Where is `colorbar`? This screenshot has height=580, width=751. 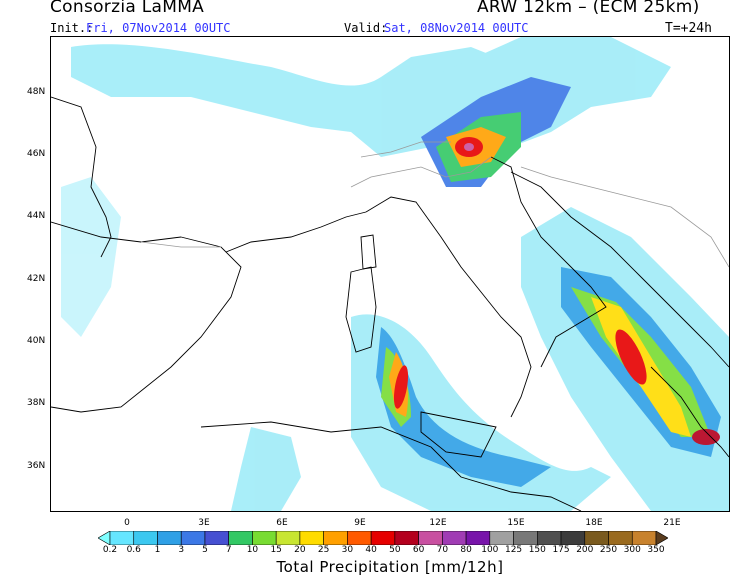 colorbar is located at coordinates (383, 538).